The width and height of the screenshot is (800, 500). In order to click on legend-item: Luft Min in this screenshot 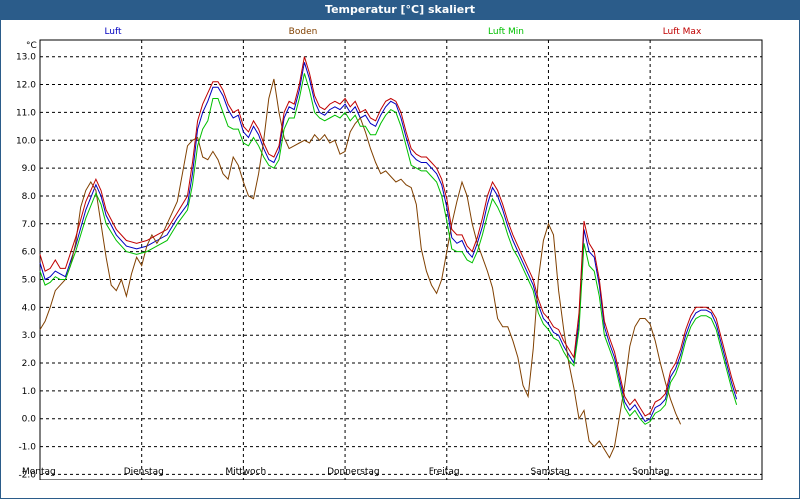, I will do `click(506, 32)`.